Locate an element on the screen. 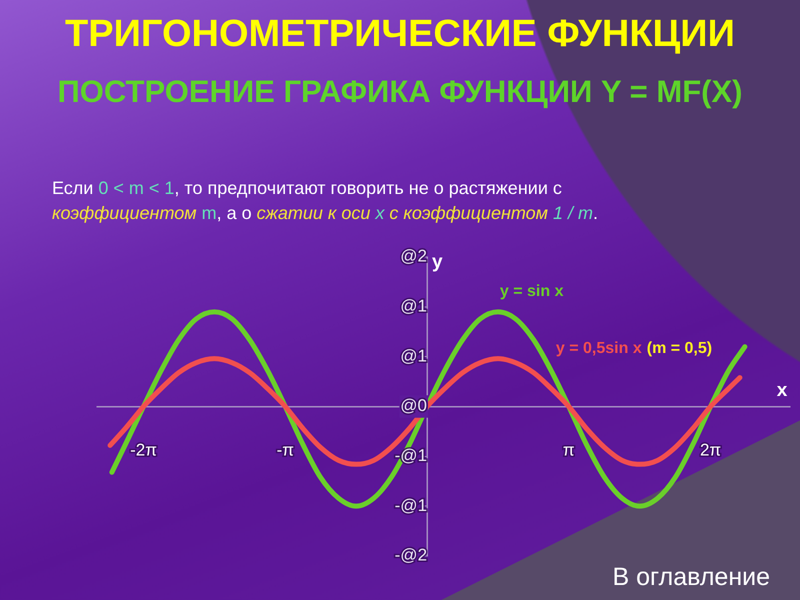 The width and height of the screenshot is (800, 600). text: , а о is located at coordinates (234, 213).